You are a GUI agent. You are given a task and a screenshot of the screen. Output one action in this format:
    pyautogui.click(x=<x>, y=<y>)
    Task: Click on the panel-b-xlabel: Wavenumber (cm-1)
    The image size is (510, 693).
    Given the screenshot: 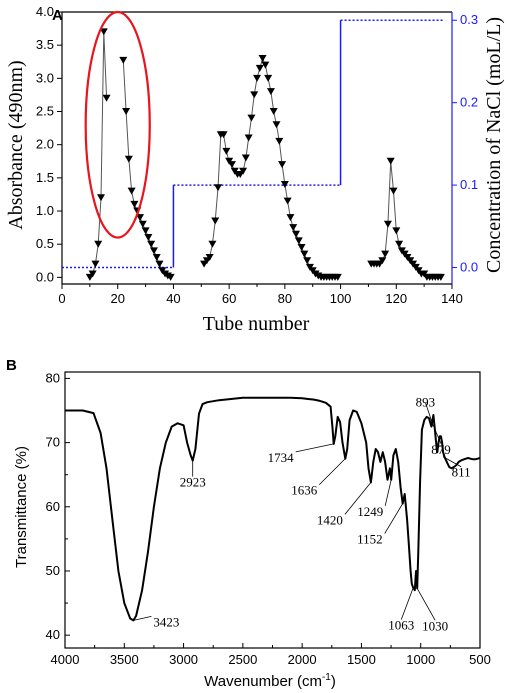 What is the action you would take?
    pyautogui.click(x=270, y=681)
    